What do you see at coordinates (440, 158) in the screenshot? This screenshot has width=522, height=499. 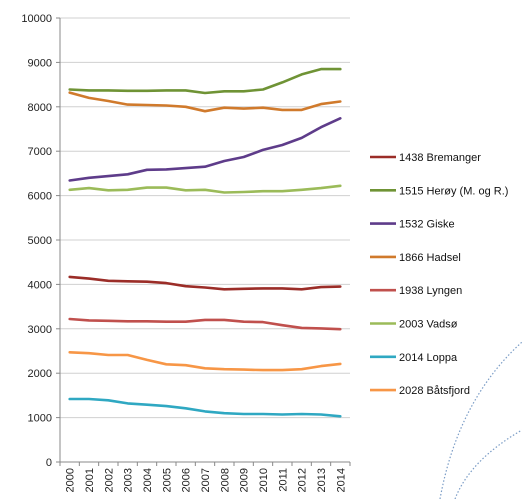 I see `legend-label-0: 1438 Bremanger` at bounding box center [440, 158].